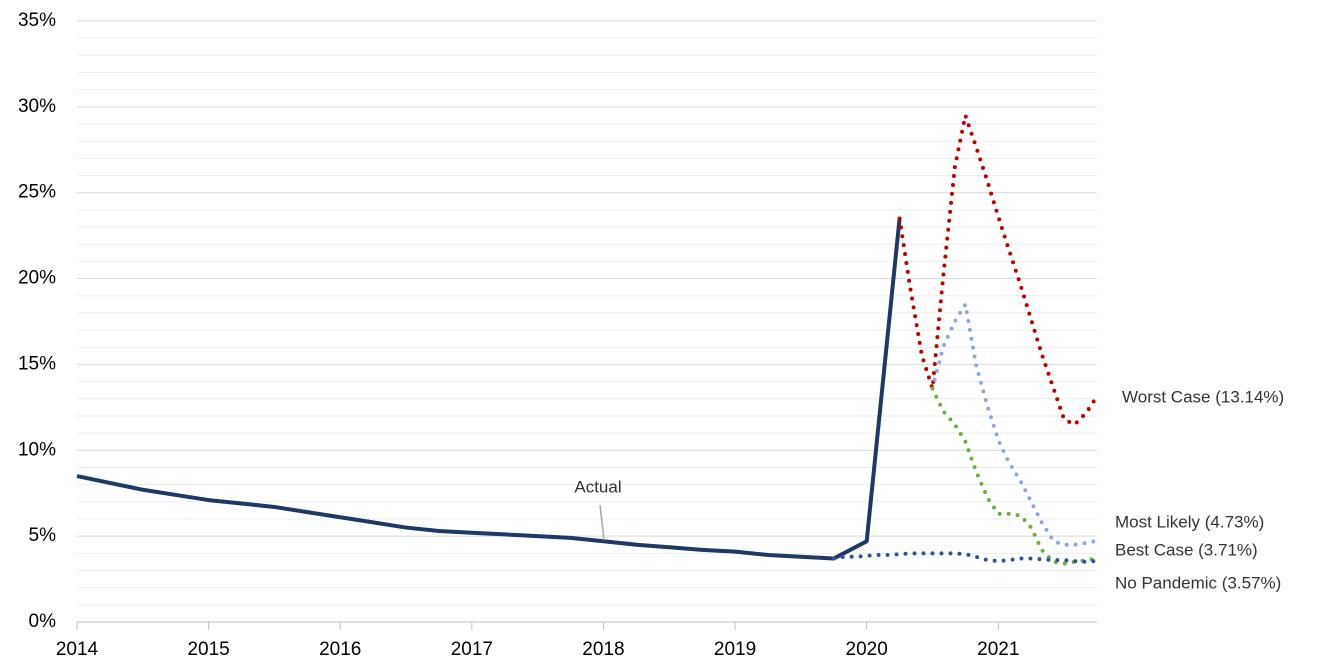  Describe the element at coordinates (472, 649) in the screenshot. I see `x-tick-label: 2017` at that location.